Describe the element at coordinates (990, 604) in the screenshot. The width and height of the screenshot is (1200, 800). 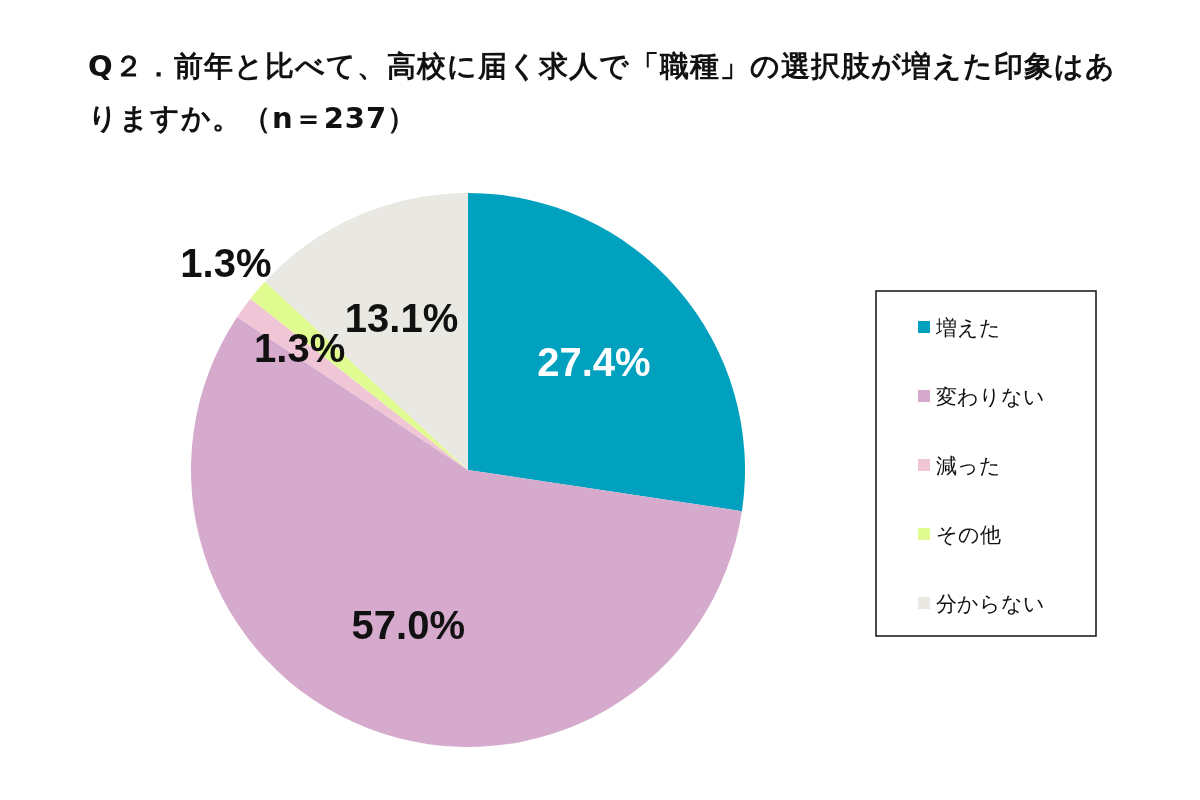
I see `legend-label: 分からない` at that location.